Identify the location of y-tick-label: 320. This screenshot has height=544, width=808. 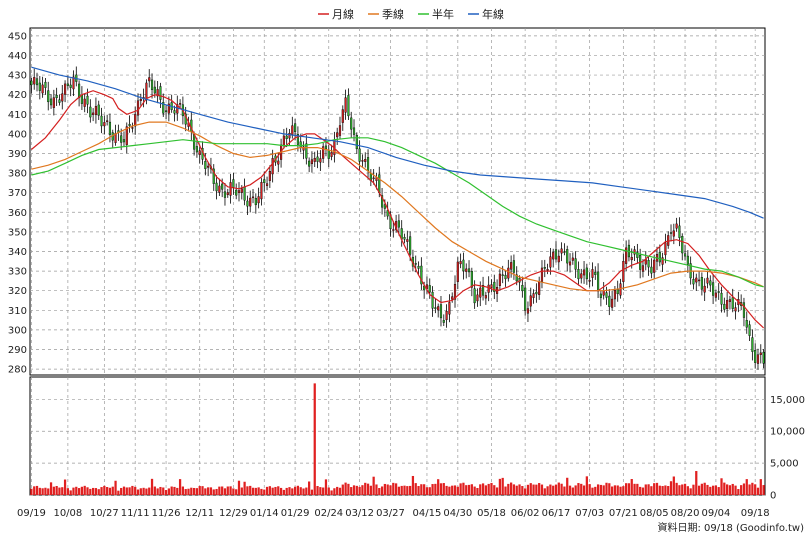
(17, 291).